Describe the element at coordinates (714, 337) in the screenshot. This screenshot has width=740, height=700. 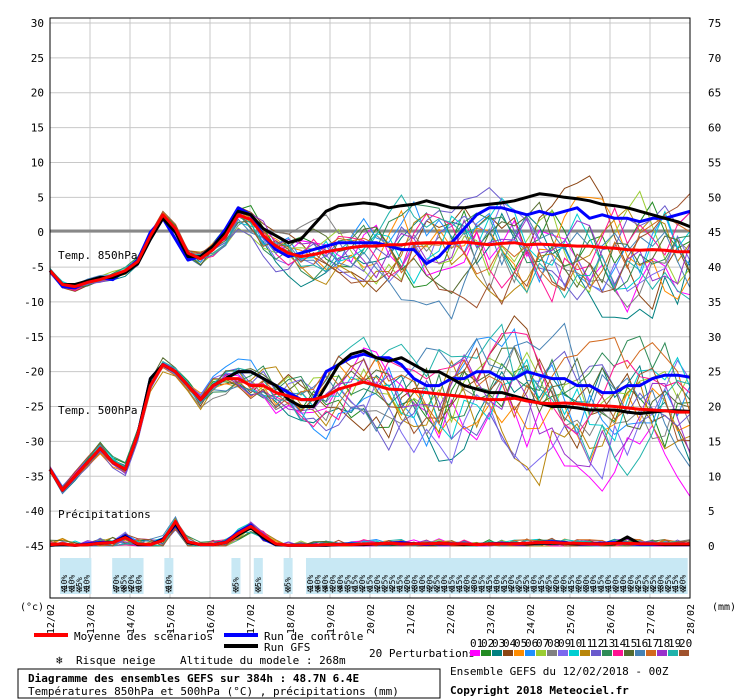
I see `right-tick-label: 30` at that location.